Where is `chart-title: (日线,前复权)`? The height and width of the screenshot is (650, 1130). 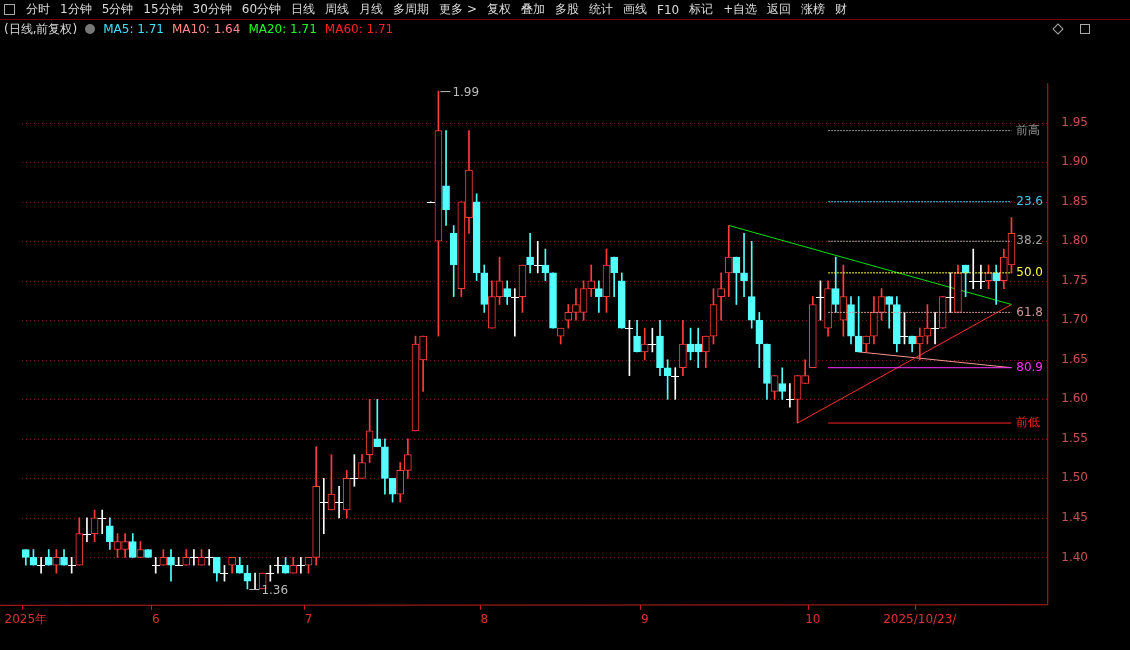 chart-title: (日线,前复权) is located at coordinates (41, 29).